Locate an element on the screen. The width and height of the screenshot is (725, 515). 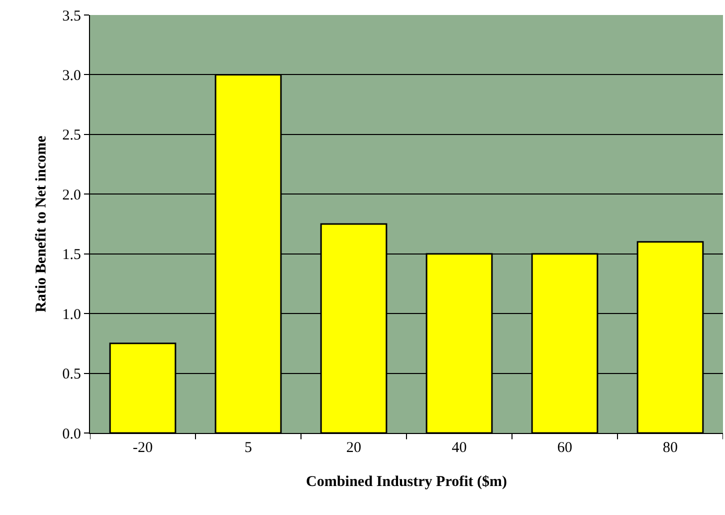
x-tick-label: 60 is located at coordinates (564, 448).